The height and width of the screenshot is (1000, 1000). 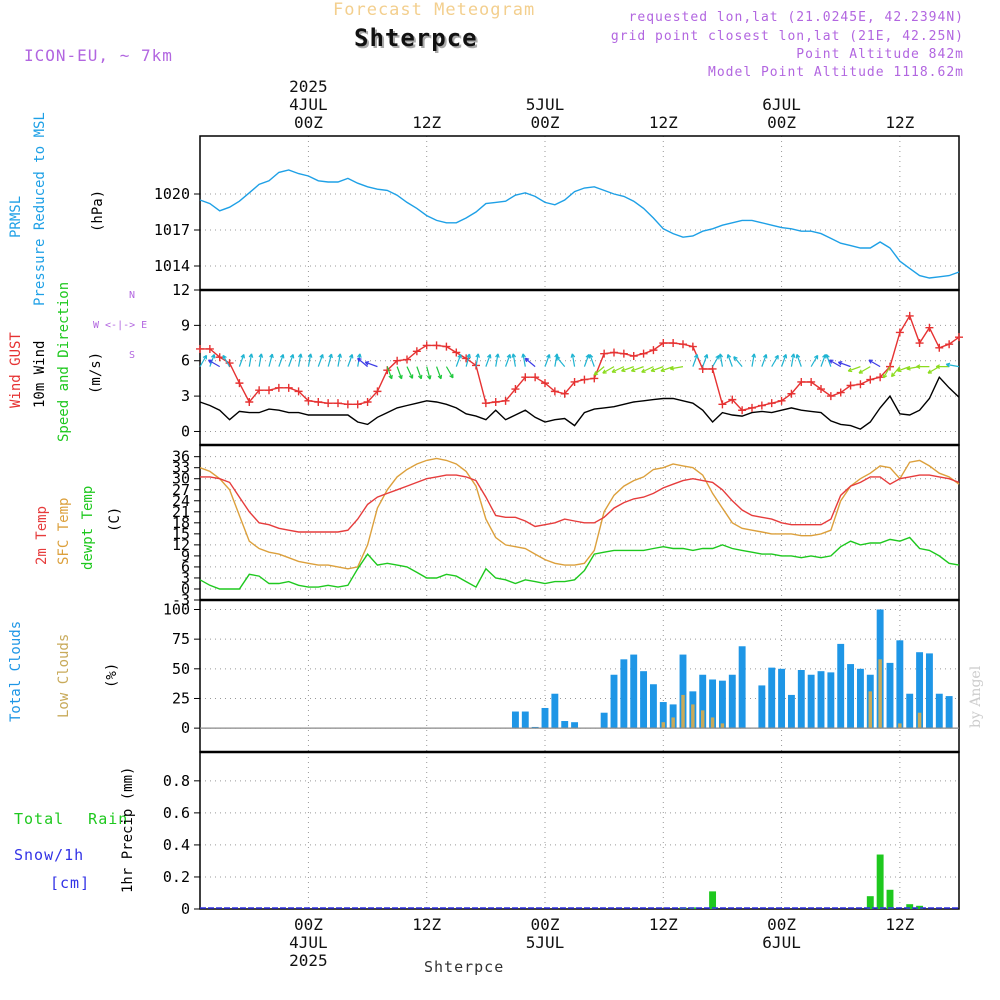 I want to click on y-tick-label: 0.2, so click(x=176, y=877).